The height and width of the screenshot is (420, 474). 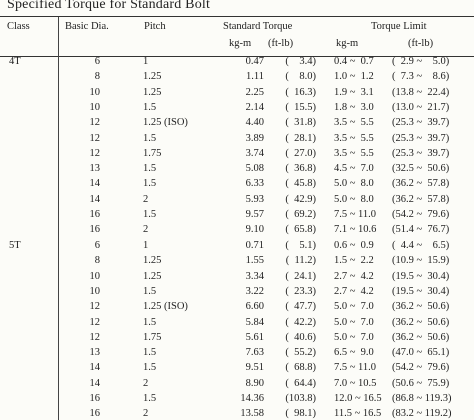 I want to click on standard-kgm-cell: 4.40, so click(x=254, y=123).